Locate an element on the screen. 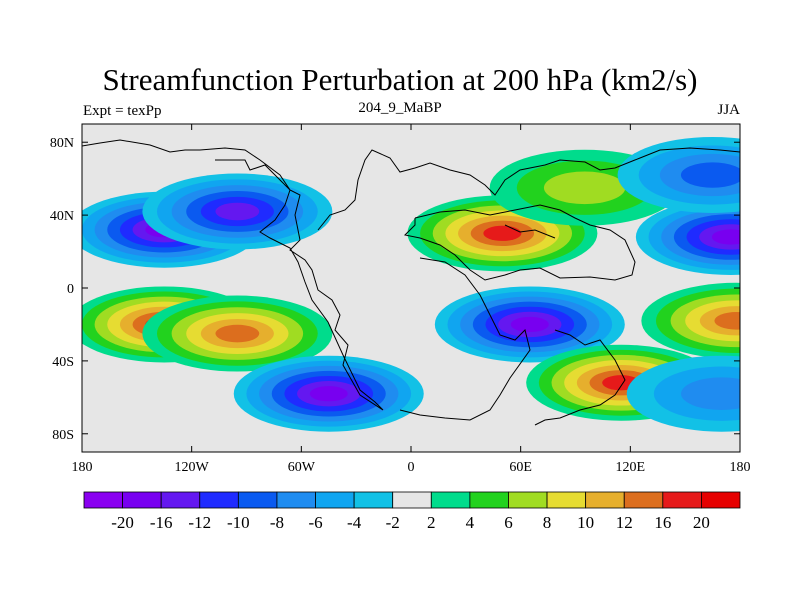  colorbar-label: -4 is located at coordinates (354, 522).